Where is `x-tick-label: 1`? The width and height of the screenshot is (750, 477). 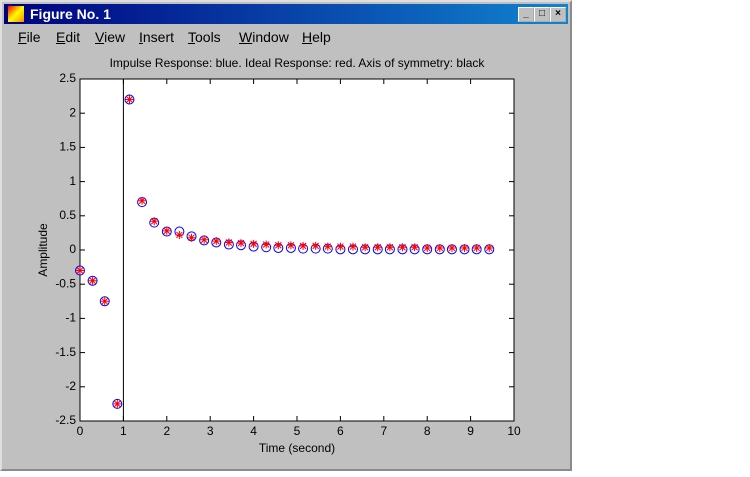 x-tick-label: 1 is located at coordinates (123, 431).